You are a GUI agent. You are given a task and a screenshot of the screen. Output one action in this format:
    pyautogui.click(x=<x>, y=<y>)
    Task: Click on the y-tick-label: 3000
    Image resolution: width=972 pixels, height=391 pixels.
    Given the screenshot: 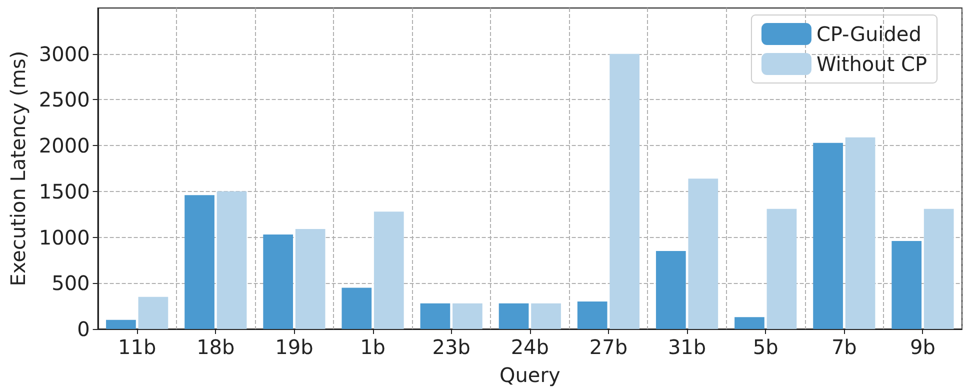 What is the action you would take?
    pyautogui.click(x=64, y=54)
    